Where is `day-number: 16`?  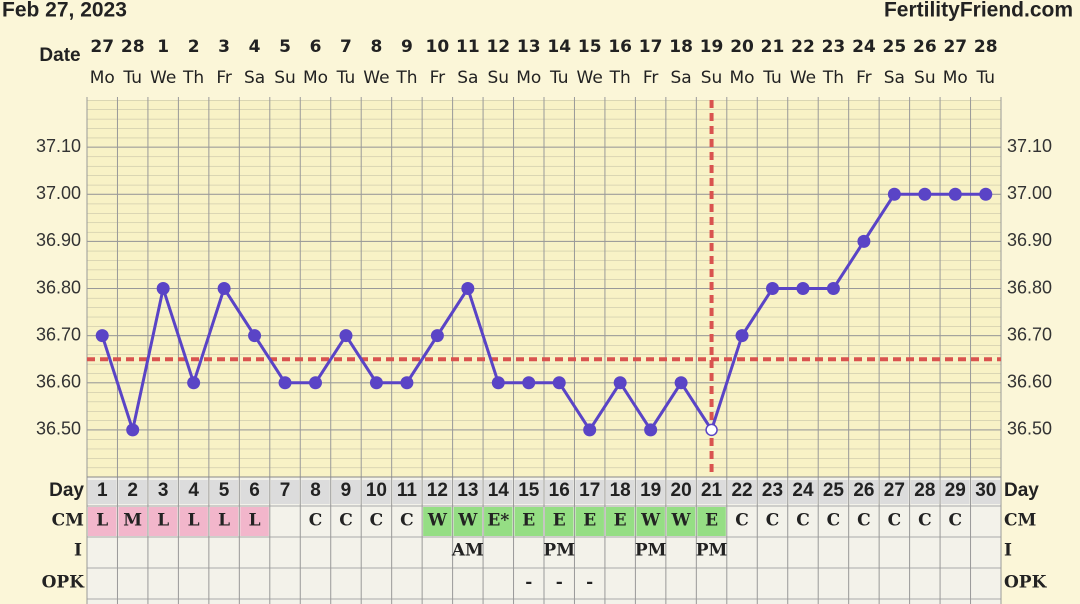 day-number: 16 is located at coordinates (559, 490).